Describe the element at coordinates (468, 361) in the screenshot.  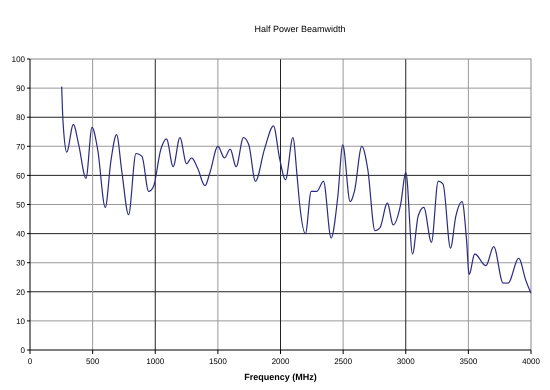
I see `x-tick-label: 3500` at that location.